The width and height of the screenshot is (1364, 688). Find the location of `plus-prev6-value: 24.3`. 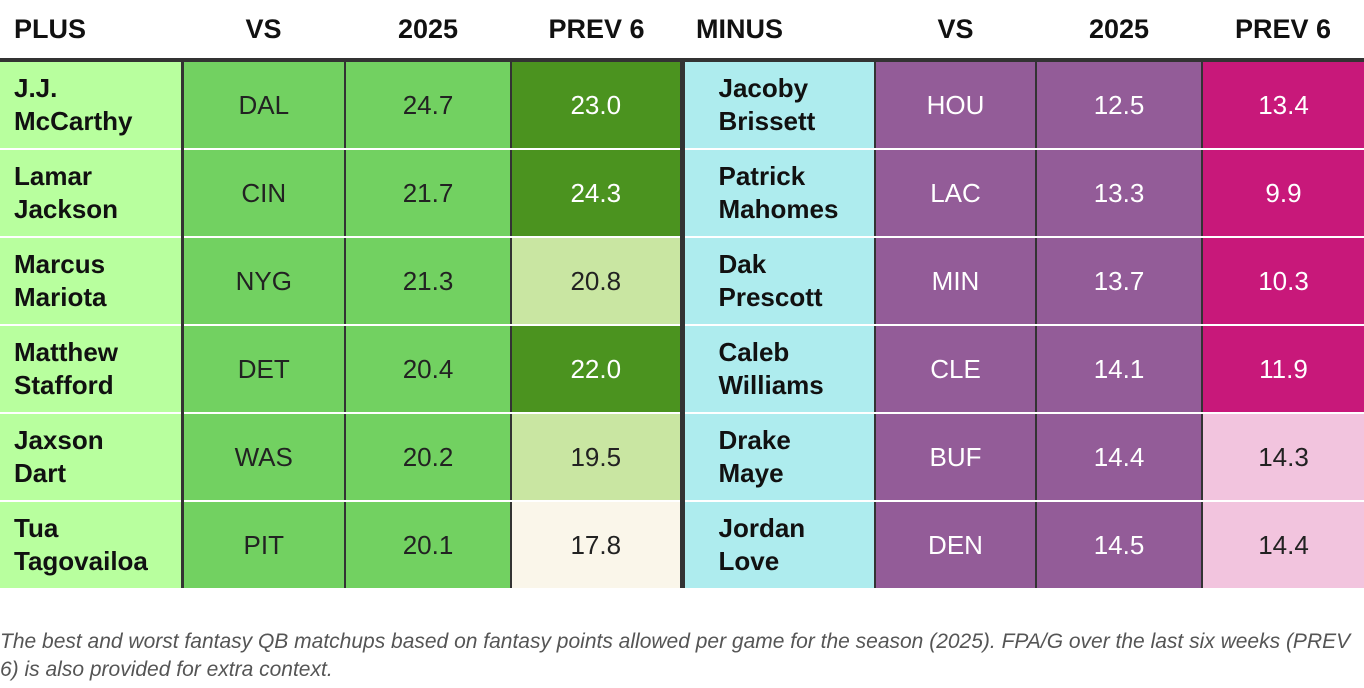

plus-prev6-value: 24.3 is located at coordinates (598, 193).